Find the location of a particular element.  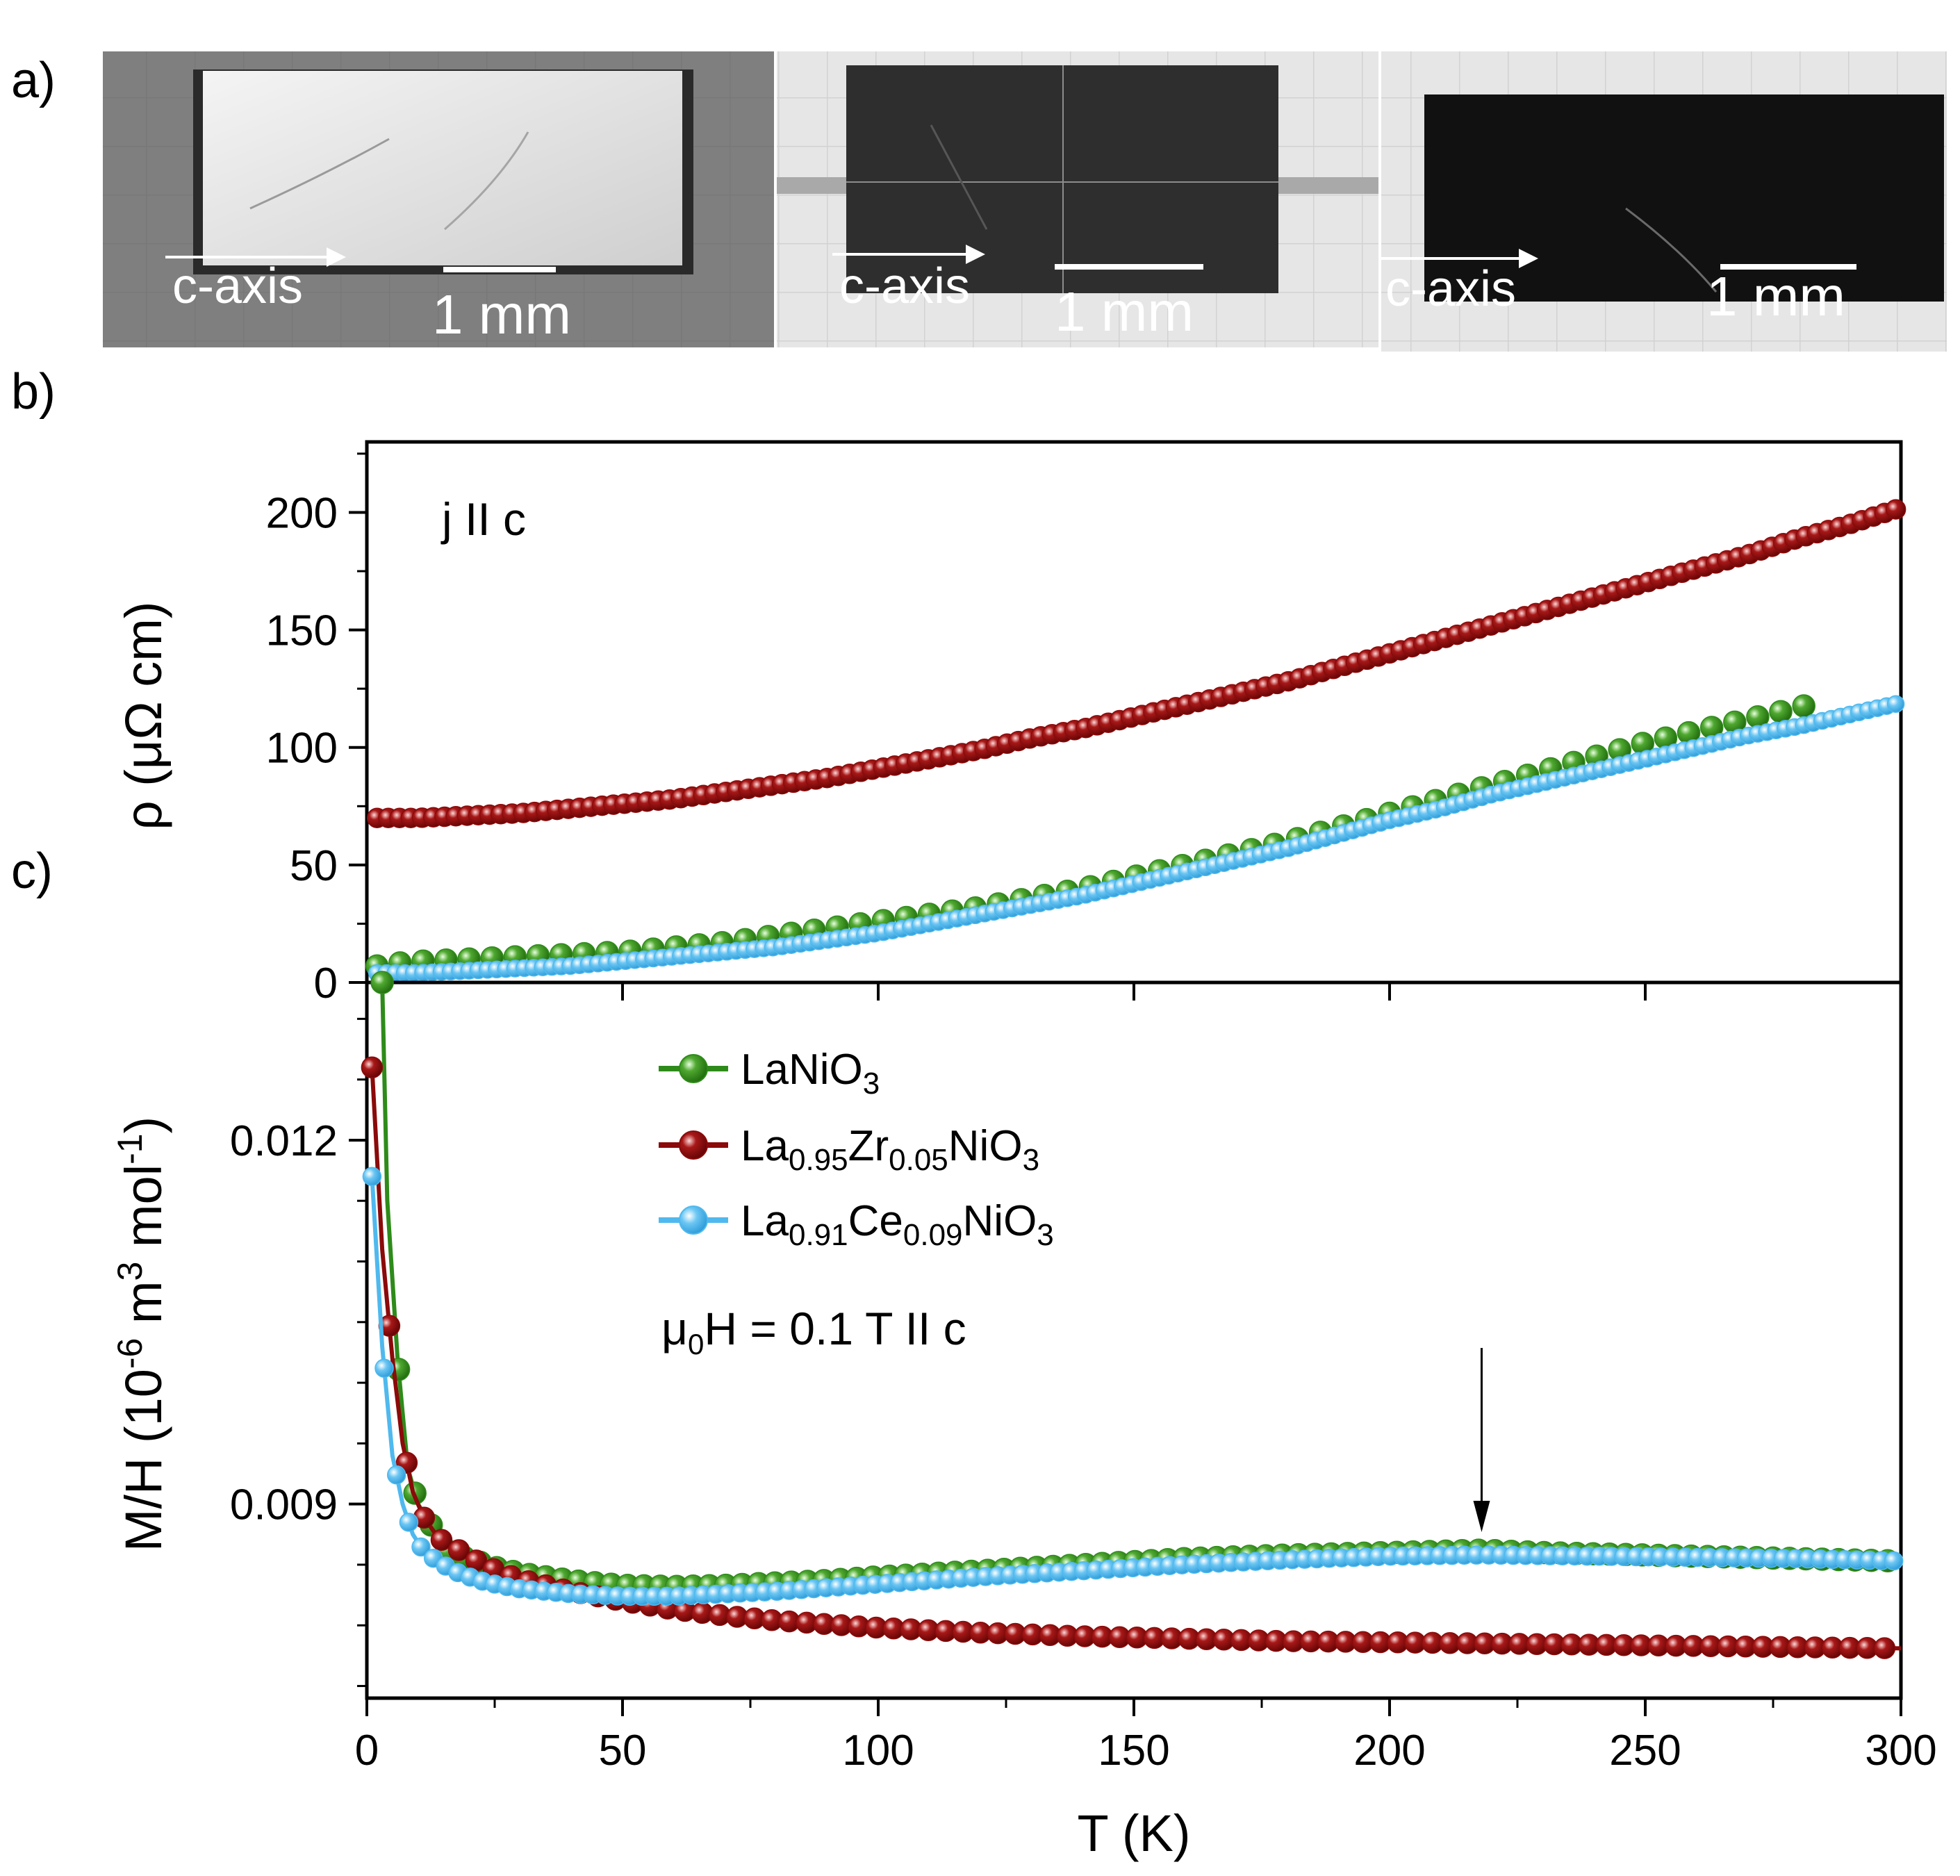

y-tick-label: 0.012 is located at coordinates (284, 1141).